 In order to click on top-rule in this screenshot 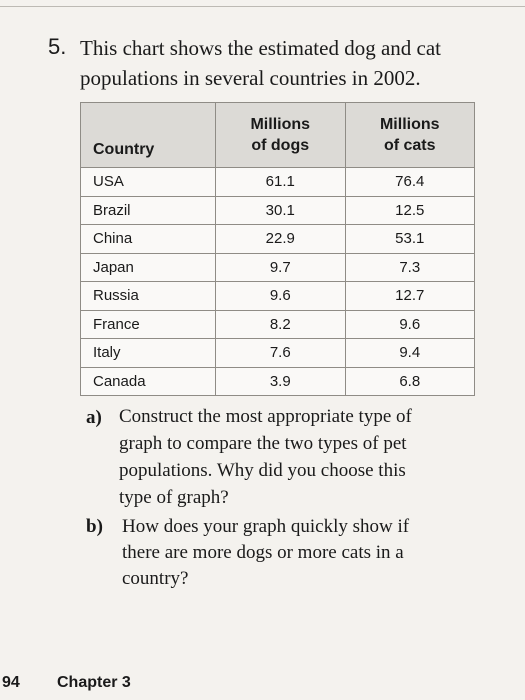, I will do `click(262, 6)`.